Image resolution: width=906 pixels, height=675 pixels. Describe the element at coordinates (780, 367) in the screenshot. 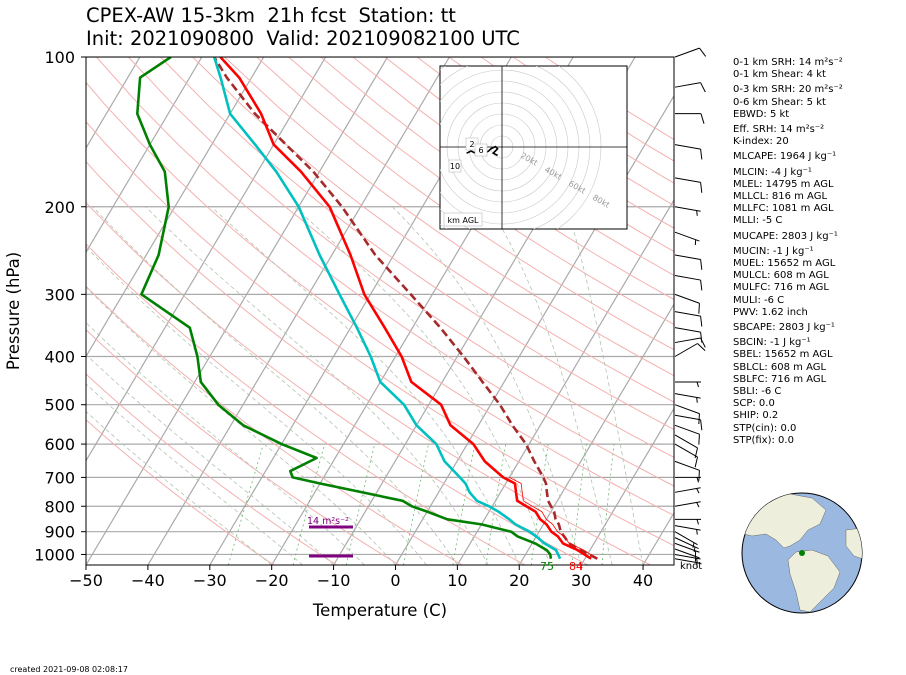

I see `index-line: SBLCL: 608 m AGL` at that location.